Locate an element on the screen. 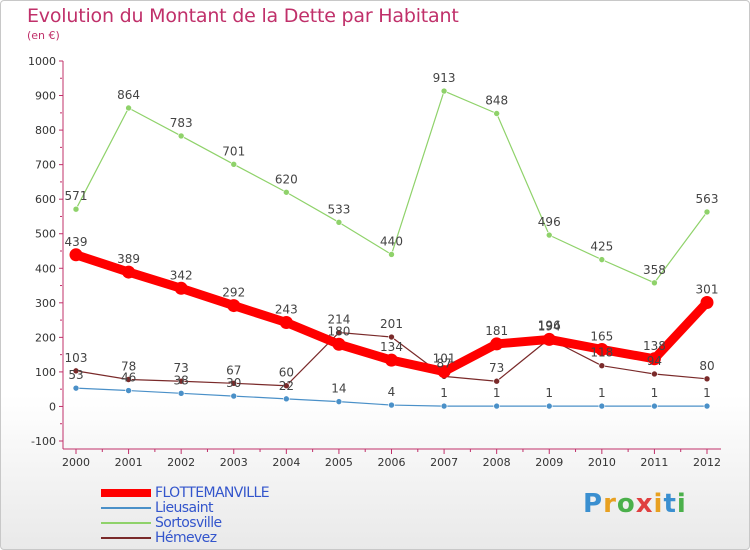 The height and width of the screenshot is (550, 750). y-tick-label: 800 is located at coordinates (45, 130).